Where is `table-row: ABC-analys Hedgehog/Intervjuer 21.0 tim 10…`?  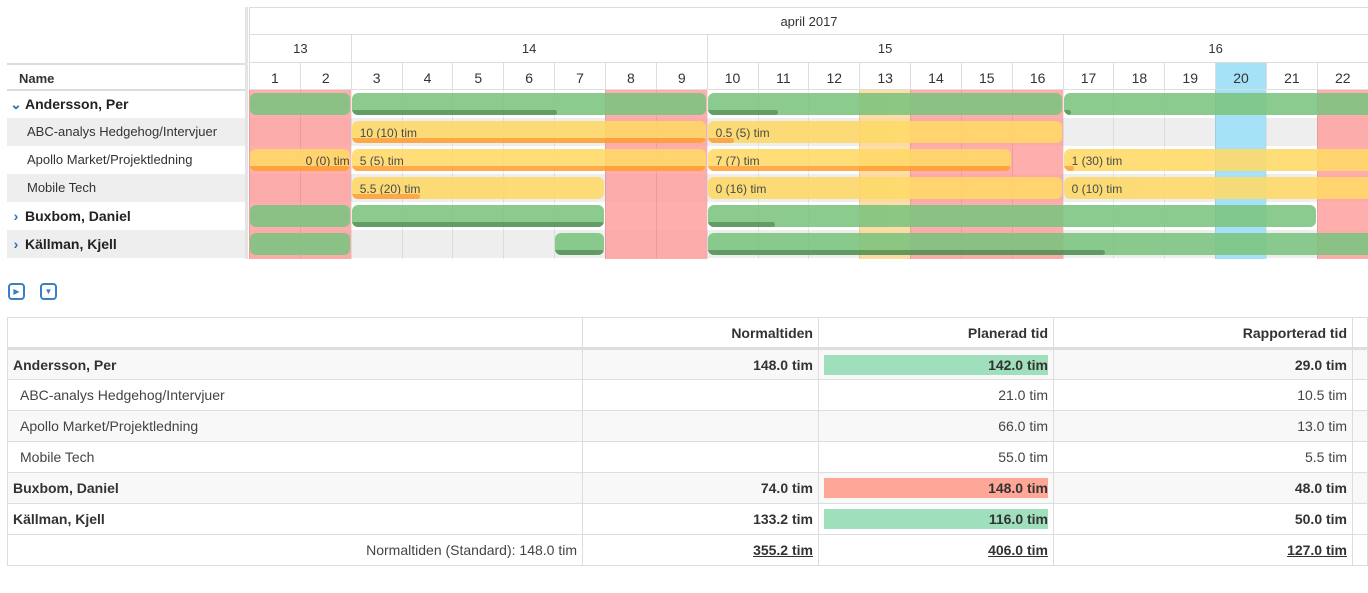
table-row: ABC-analys Hedgehog/Intervjuer 21.0 tim 10… is located at coordinates (687, 395).